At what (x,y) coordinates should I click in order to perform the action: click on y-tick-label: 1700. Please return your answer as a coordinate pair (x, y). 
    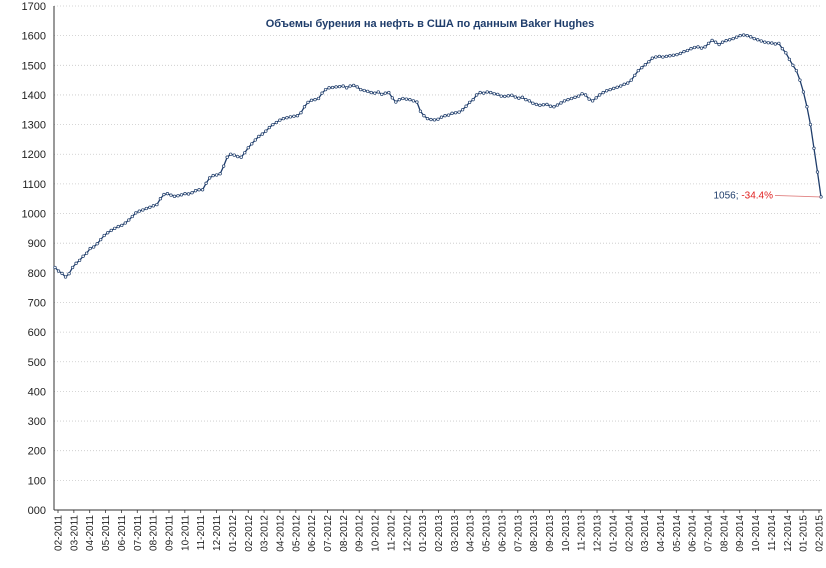
    Looking at the image, I should click on (34, 7).